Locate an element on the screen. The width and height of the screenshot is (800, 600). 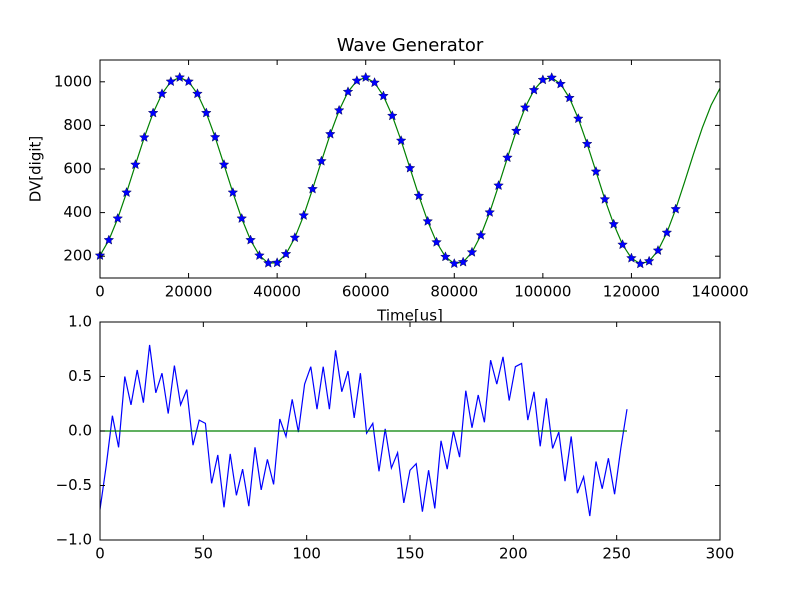
x-tick-label: 40000 is located at coordinates (277, 292).